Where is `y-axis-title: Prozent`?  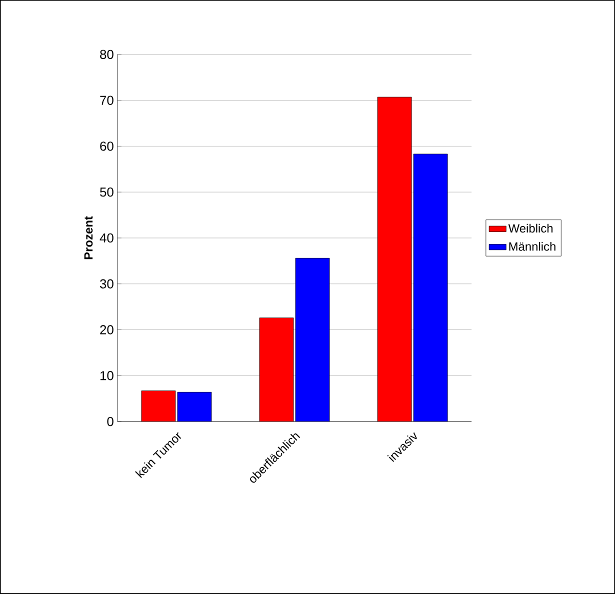
y-axis-title: Prozent is located at coordinates (88, 238).